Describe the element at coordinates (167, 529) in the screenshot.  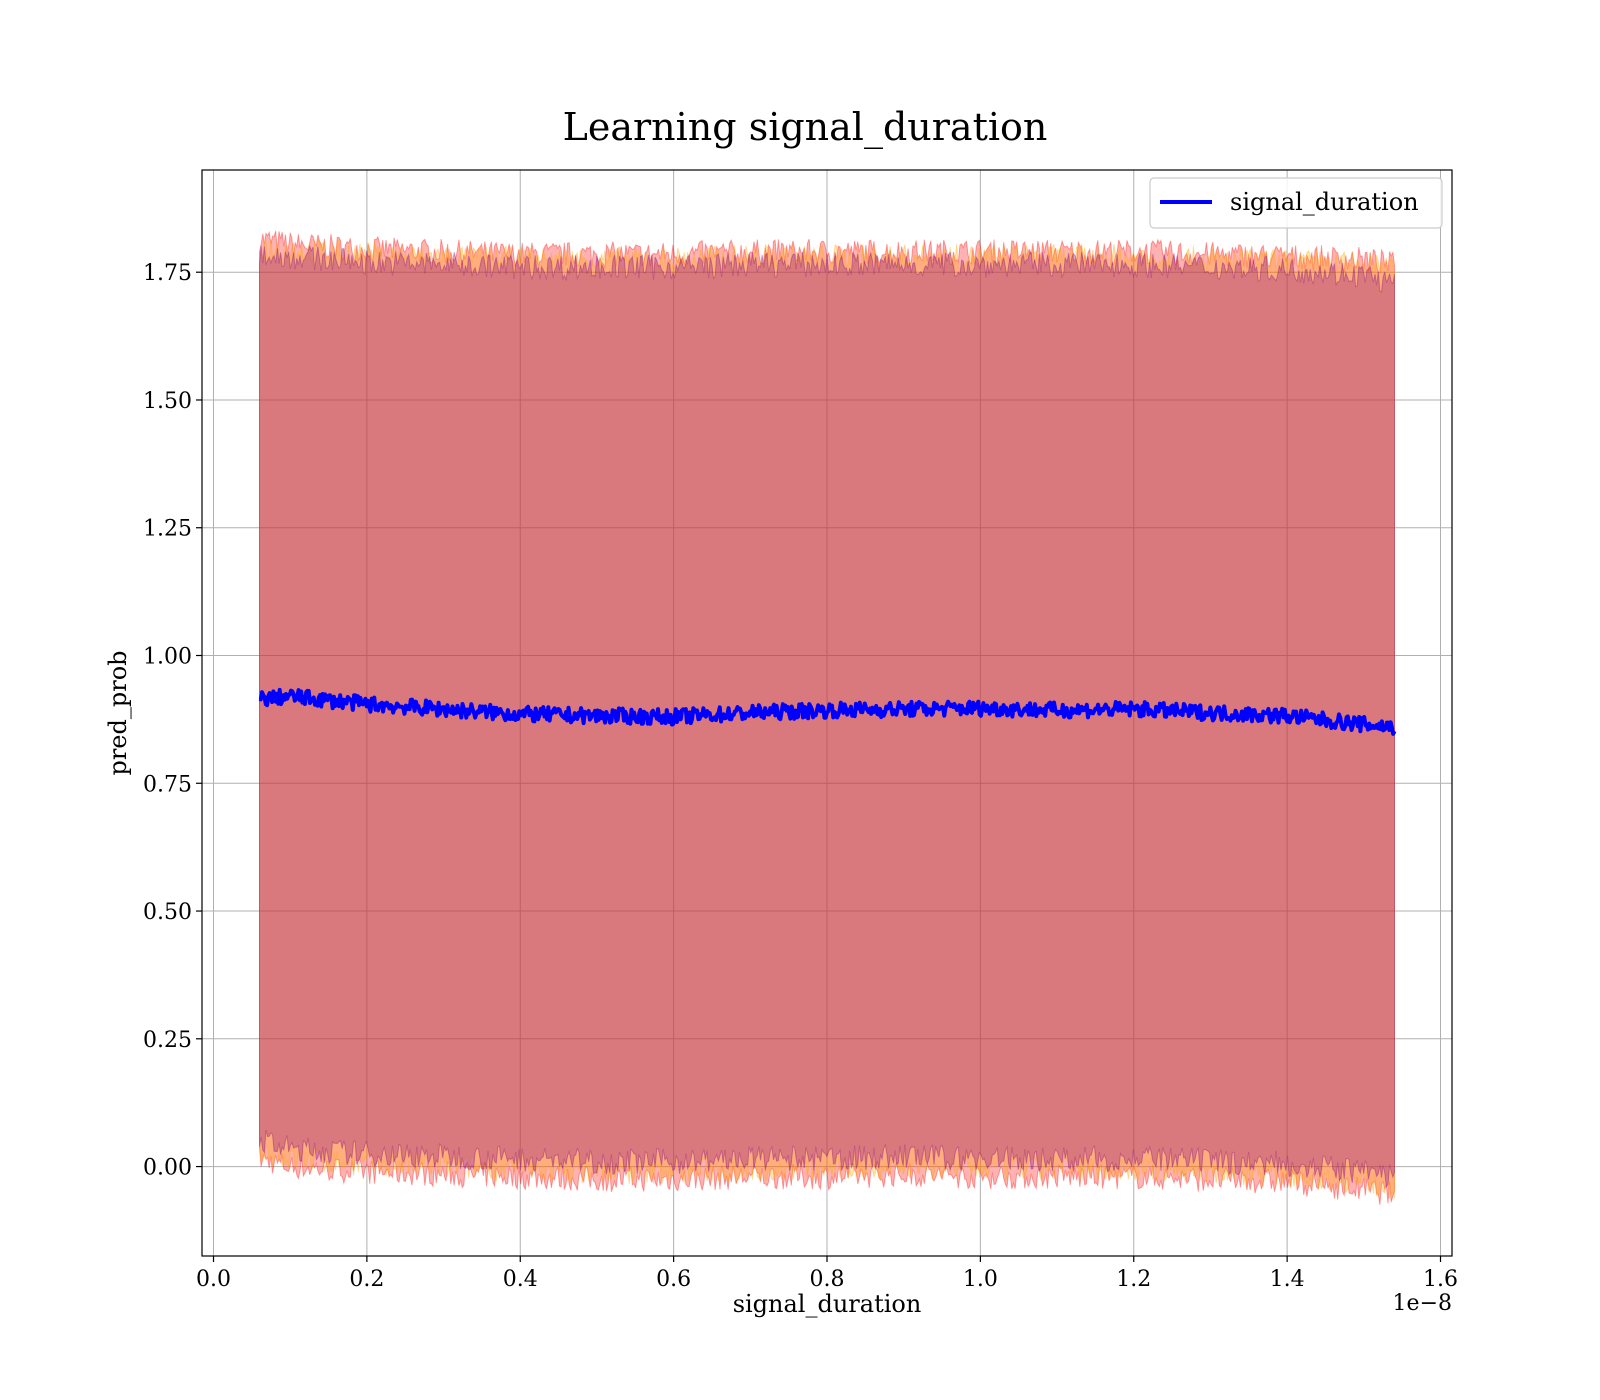
I see `y-tick-label: 1.25` at that location.